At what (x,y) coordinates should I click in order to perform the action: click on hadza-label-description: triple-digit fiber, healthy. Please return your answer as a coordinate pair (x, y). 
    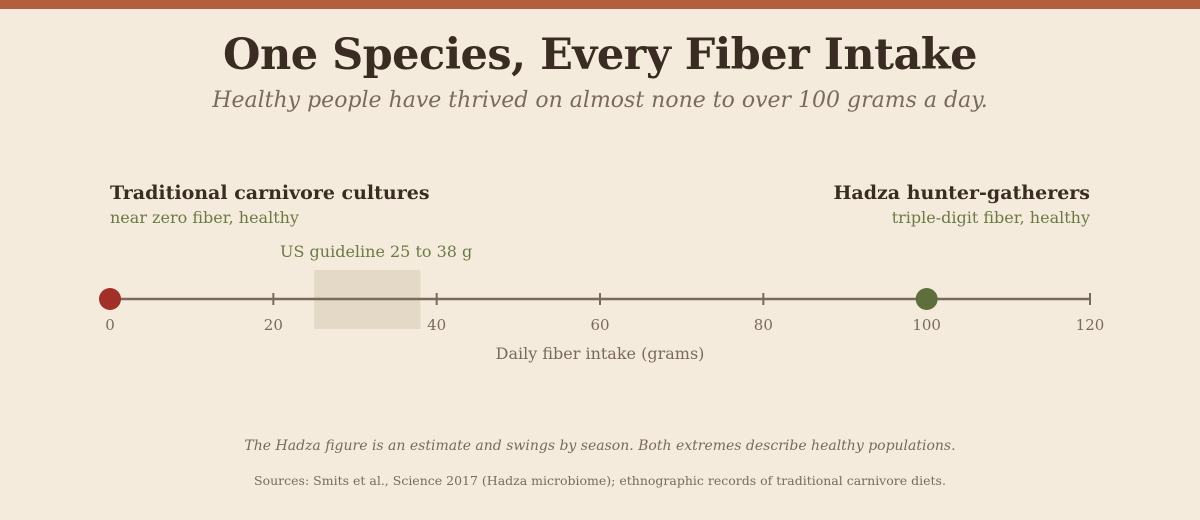
    Looking at the image, I should click on (990, 217).